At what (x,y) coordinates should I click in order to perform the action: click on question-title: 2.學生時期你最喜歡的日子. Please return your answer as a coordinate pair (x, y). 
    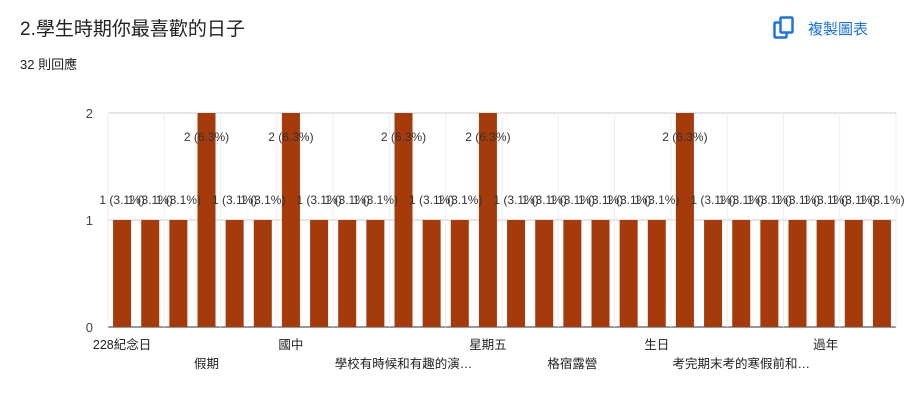
    Looking at the image, I should click on (132, 29).